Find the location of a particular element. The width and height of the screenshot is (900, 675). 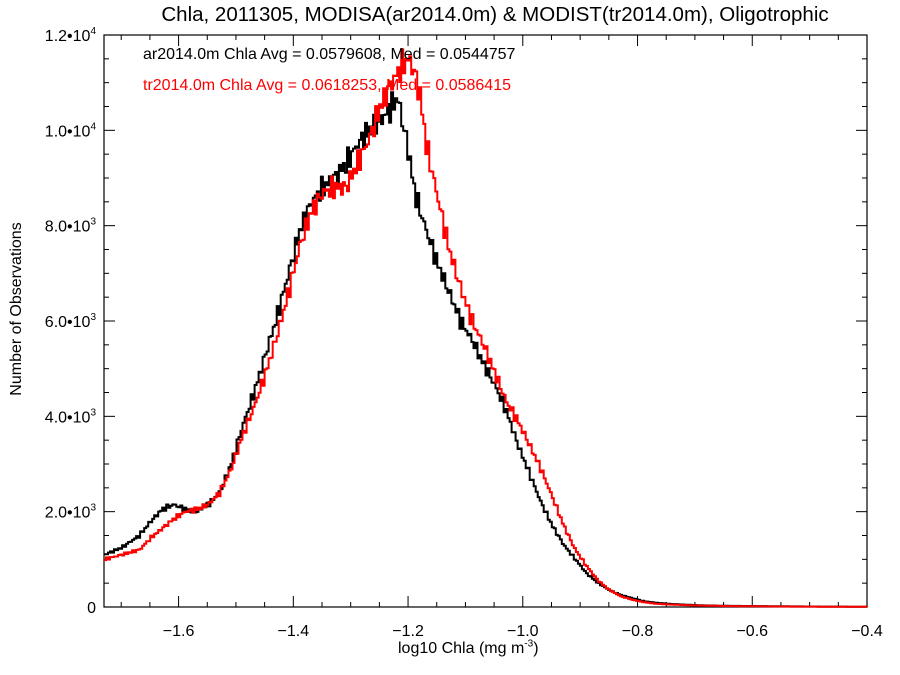

x-tick-label: −0.6 is located at coordinates (752, 631).